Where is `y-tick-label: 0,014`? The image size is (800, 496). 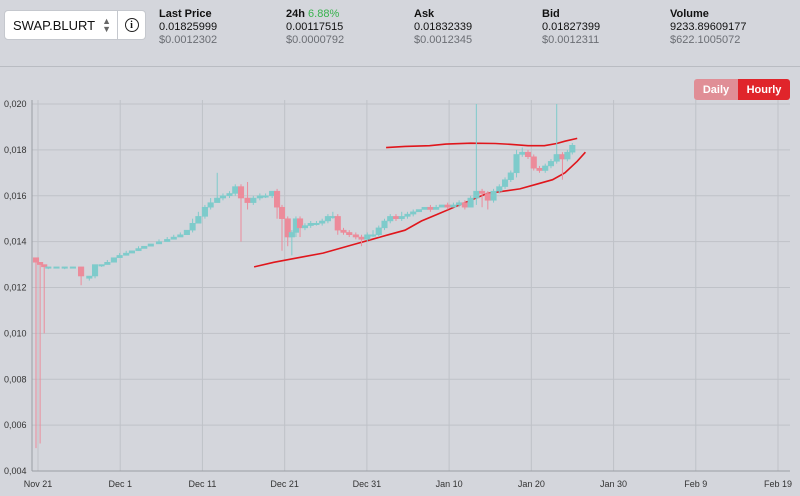
y-tick-label: 0,014 is located at coordinates (15, 242).